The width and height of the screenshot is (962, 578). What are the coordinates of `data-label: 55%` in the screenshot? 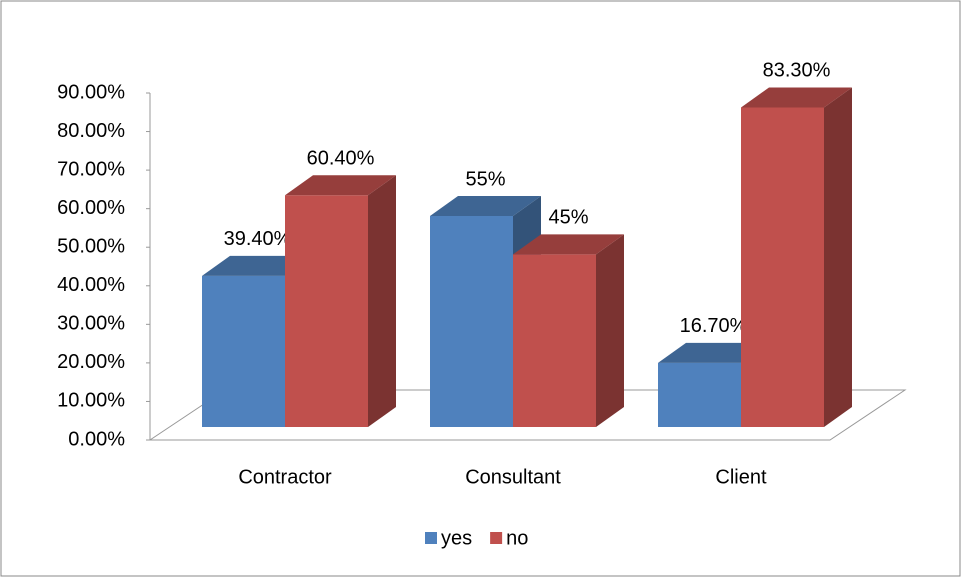 It's located at (485, 179).